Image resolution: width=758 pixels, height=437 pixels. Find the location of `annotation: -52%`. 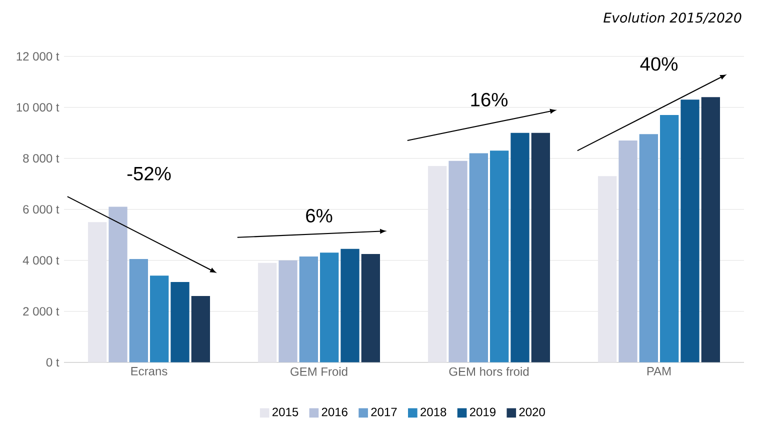

annotation: -52% is located at coordinates (149, 173).